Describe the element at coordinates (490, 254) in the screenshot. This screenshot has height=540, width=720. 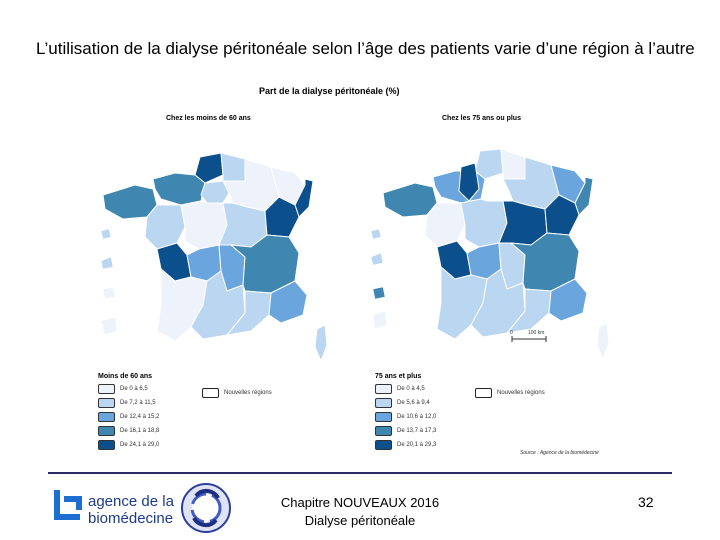
I see `map-75-plus: 0 100 km` at that location.